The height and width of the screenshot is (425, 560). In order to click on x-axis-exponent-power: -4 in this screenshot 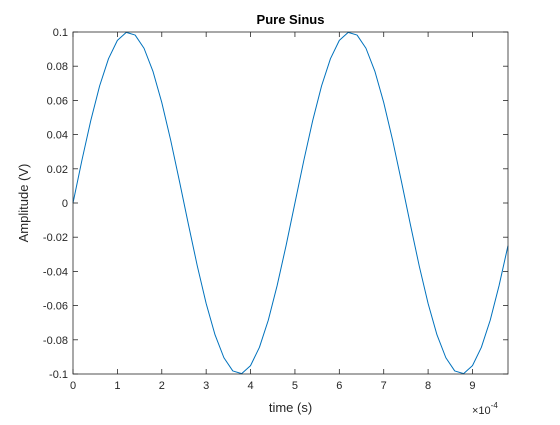, I will do `click(495, 405)`.